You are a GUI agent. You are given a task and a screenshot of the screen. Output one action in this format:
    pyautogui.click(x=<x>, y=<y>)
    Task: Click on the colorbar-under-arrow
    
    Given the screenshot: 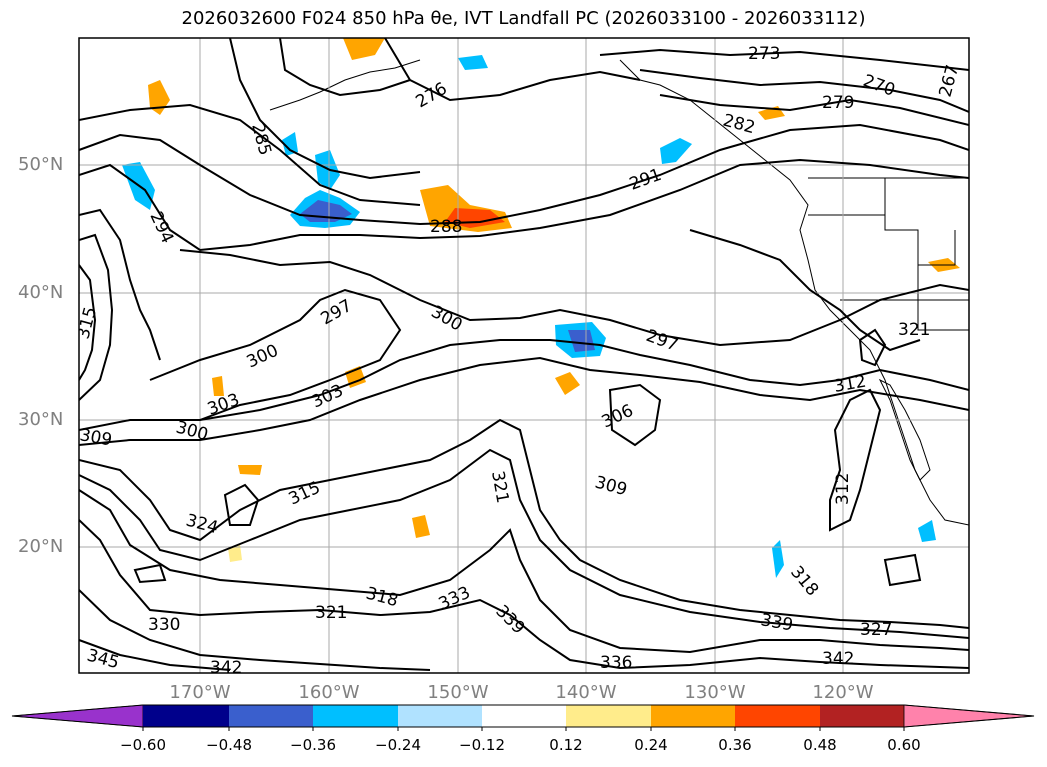 What is the action you would take?
    pyautogui.click(x=77, y=716)
    